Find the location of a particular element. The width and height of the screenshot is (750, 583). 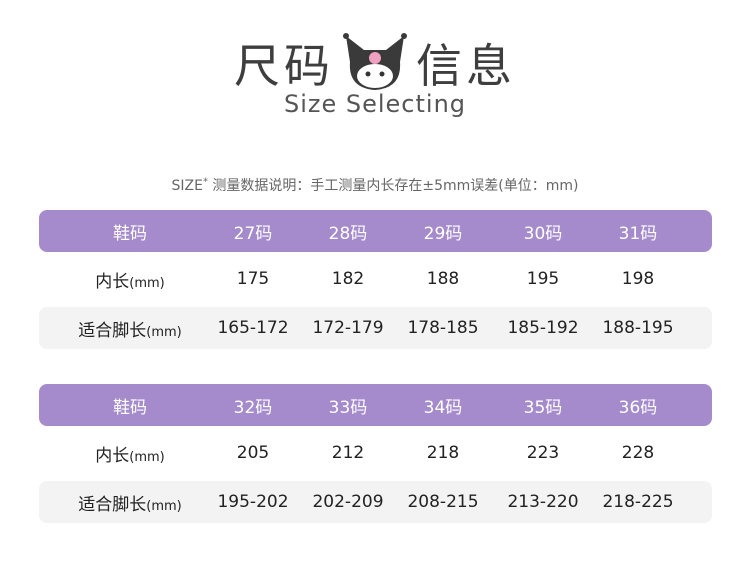

table-cell: 188 is located at coordinates (443, 279).